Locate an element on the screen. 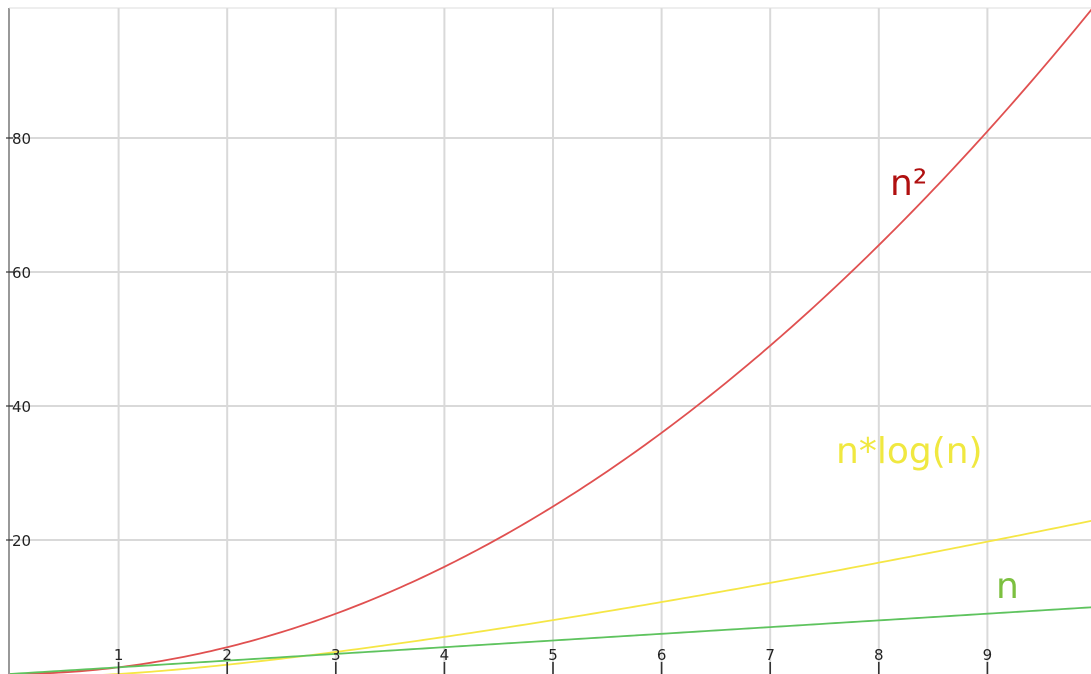  x-tick-label: 9 is located at coordinates (988, 655).